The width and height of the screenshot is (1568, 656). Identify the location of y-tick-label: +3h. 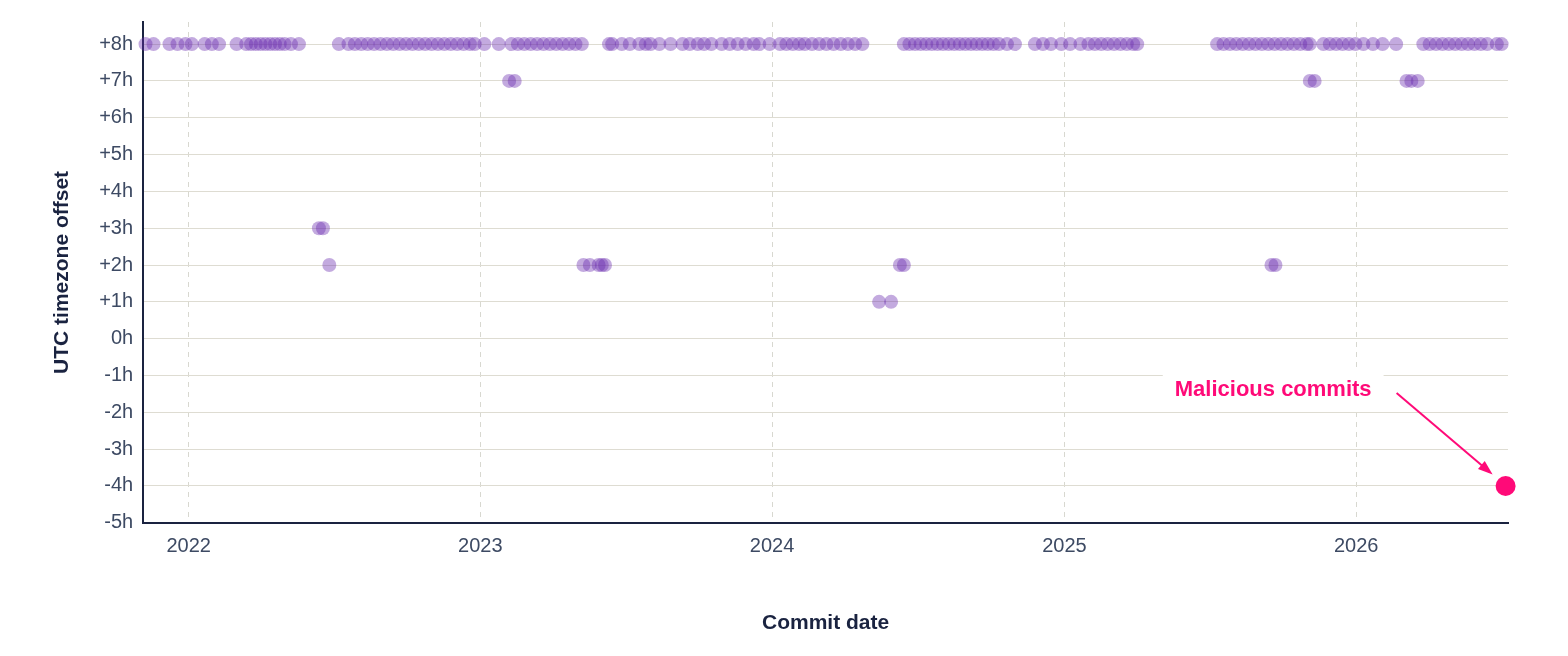
(116, 226).